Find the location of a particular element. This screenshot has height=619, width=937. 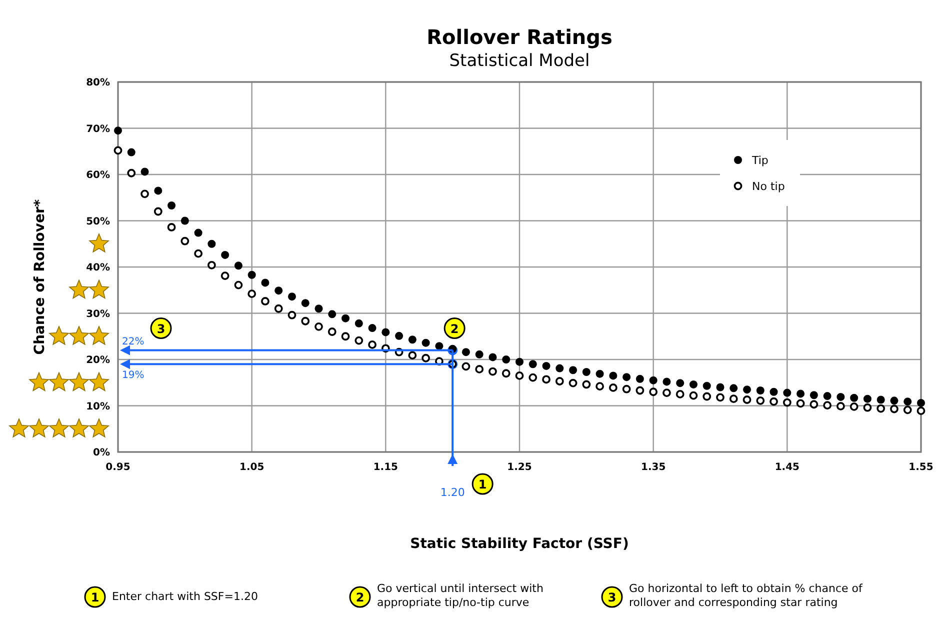

y-tick-label: 10% is located at coordinates (98, 406).